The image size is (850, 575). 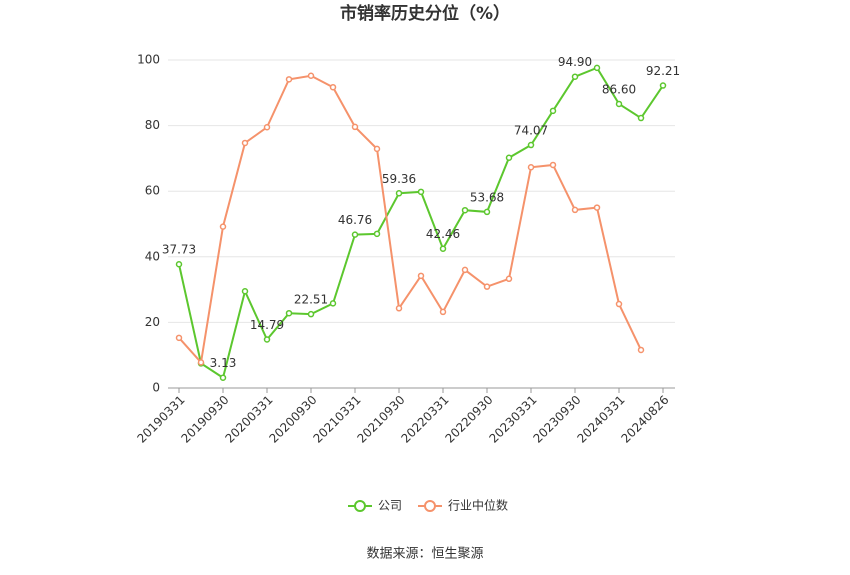 I want to click on data-label: 94.90, so click(x=575, y=62).